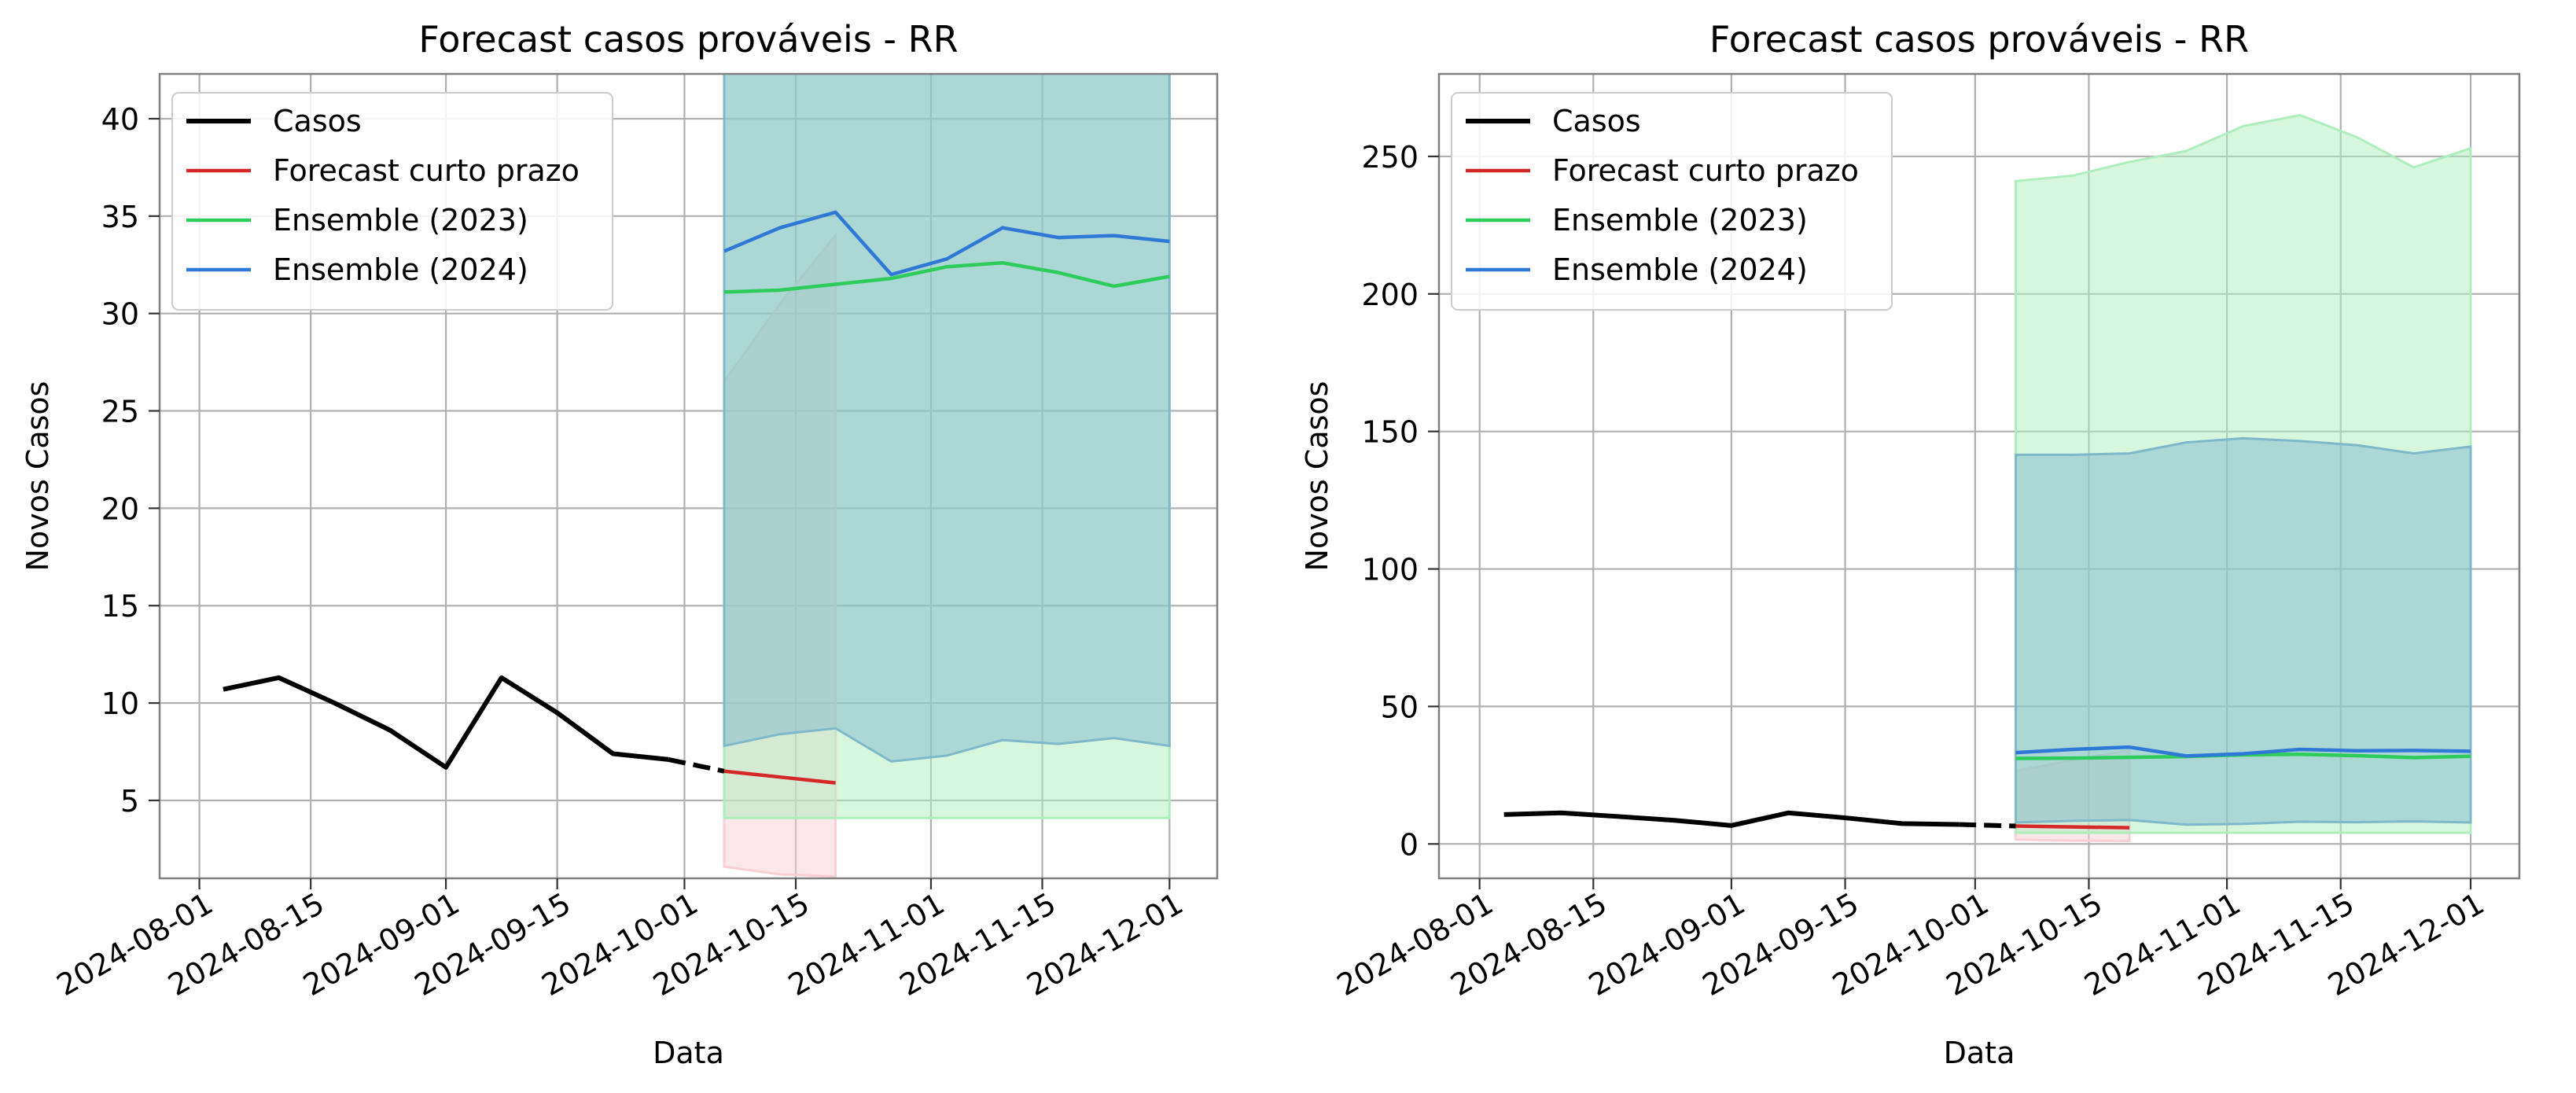 This screenshot has height=1093, width=2576. Describe the element at coordinates (120, 314) in the screenshot. I see `y-tick-label: 30` at that location.